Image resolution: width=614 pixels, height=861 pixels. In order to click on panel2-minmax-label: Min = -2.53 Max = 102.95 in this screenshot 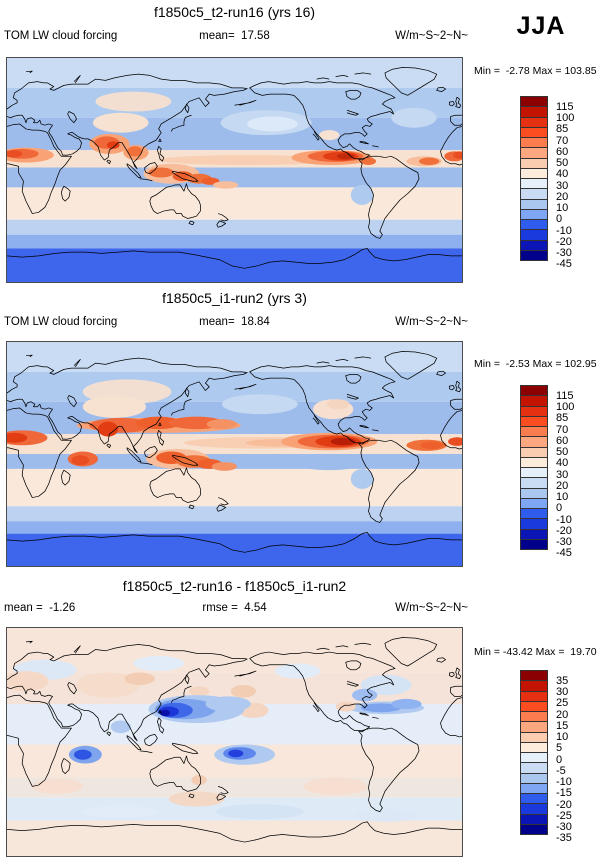, I will do `click(535, 364)`.